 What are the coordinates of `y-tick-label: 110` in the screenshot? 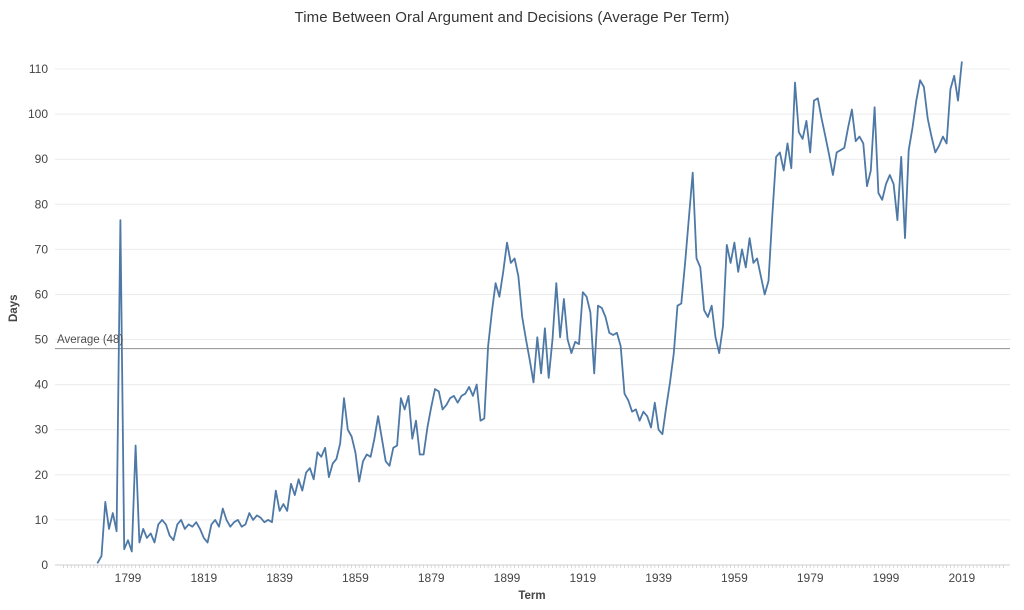 It's located at (38, 69).